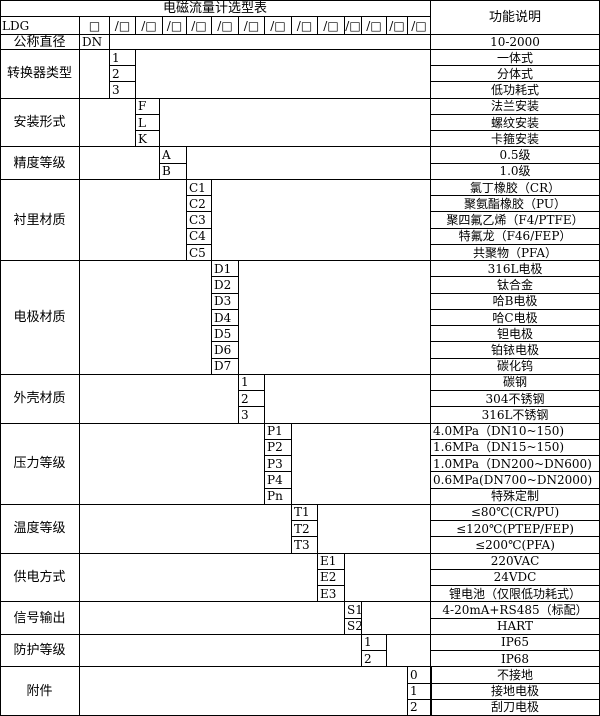 The height and width of the screenshot is (716, 600). I want to click on group-label: 供电方式, so click(40, 578).